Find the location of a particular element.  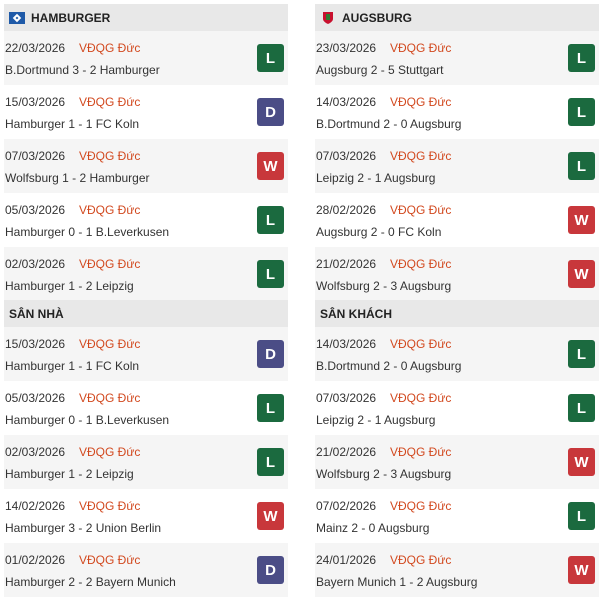

section-header: SÂN KHÁCH is located at coordinates (457, 313).